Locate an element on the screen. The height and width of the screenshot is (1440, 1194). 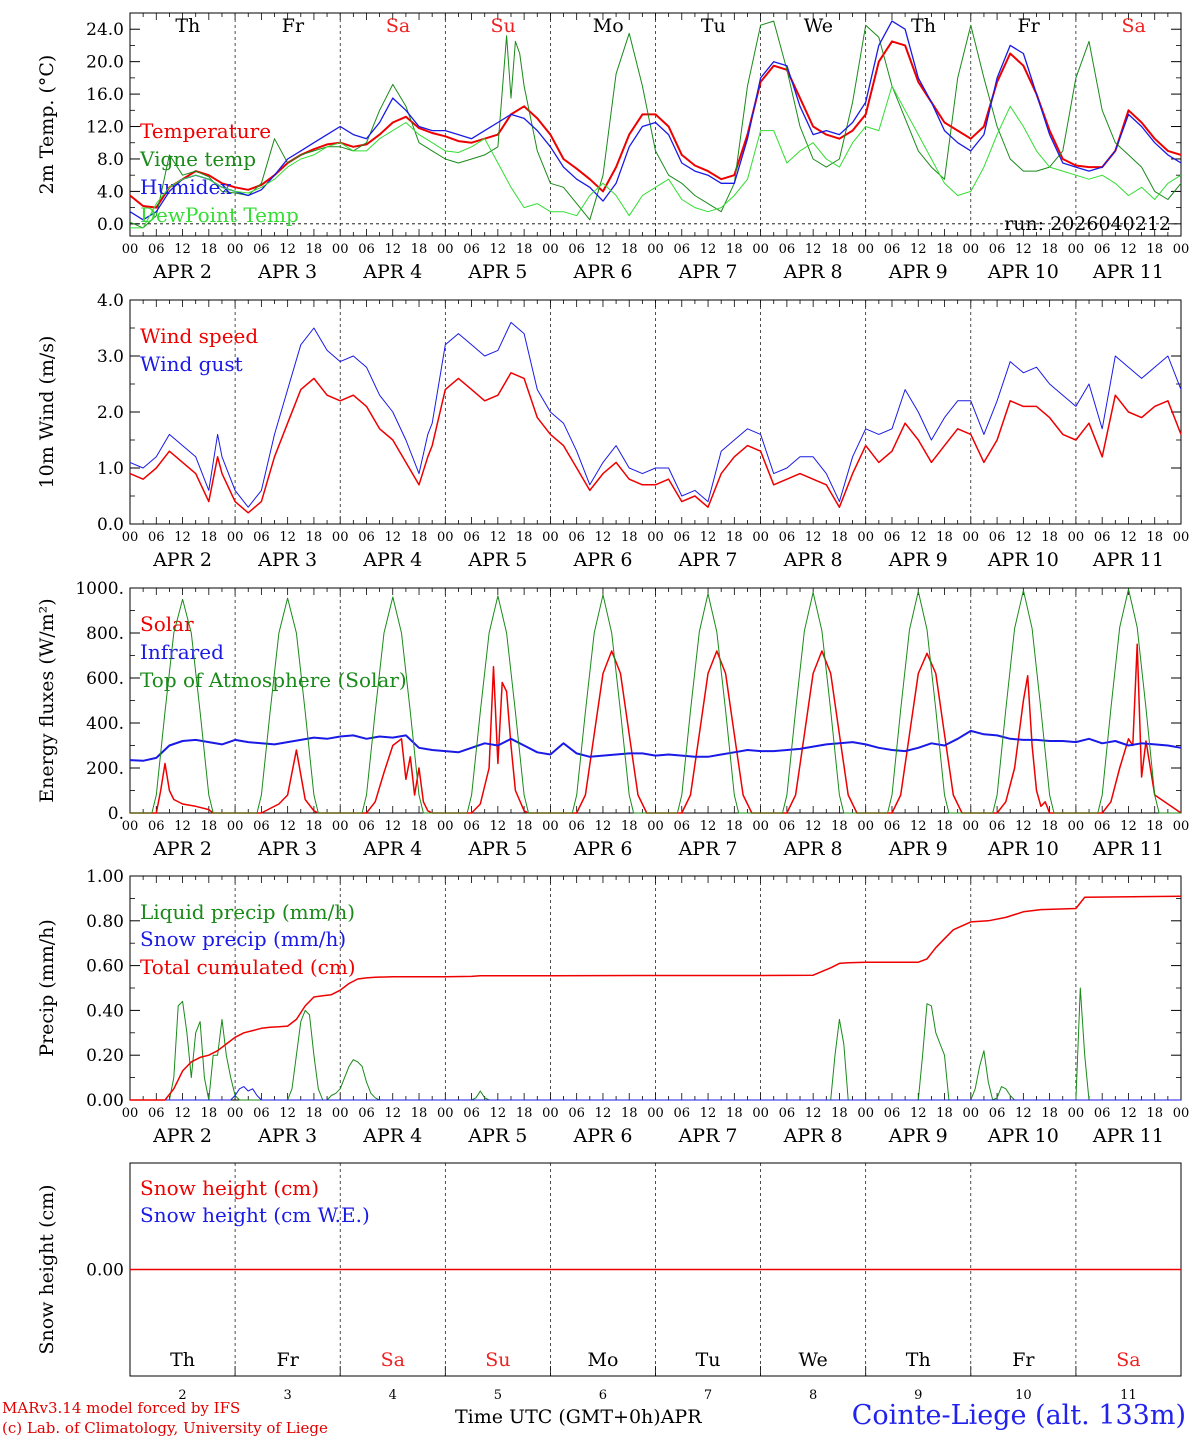
y-axis-label: Energy fluxes (W/m²) is located at coordinates (47, 700).